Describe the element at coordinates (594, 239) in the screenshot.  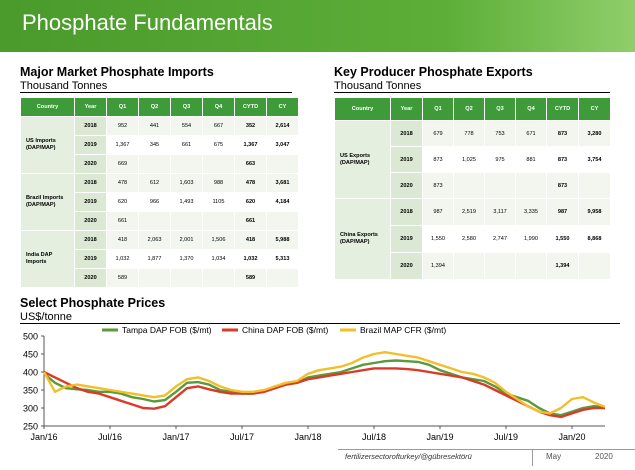
I see `value-cell: 8,868` at that location.